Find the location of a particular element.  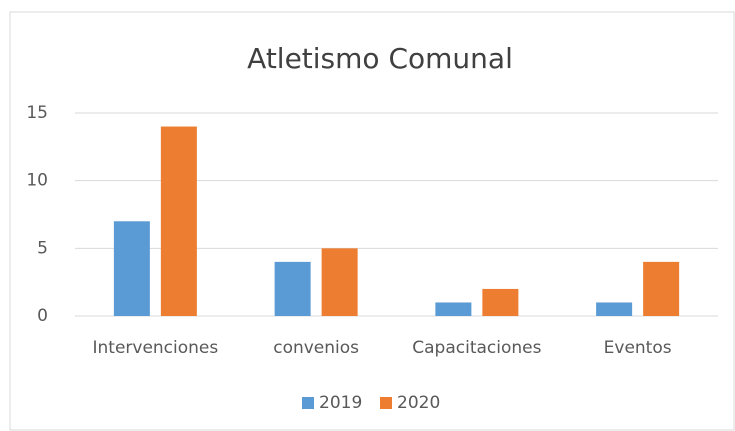

y-tick-label: 10 is located at coordinates (37, 181).